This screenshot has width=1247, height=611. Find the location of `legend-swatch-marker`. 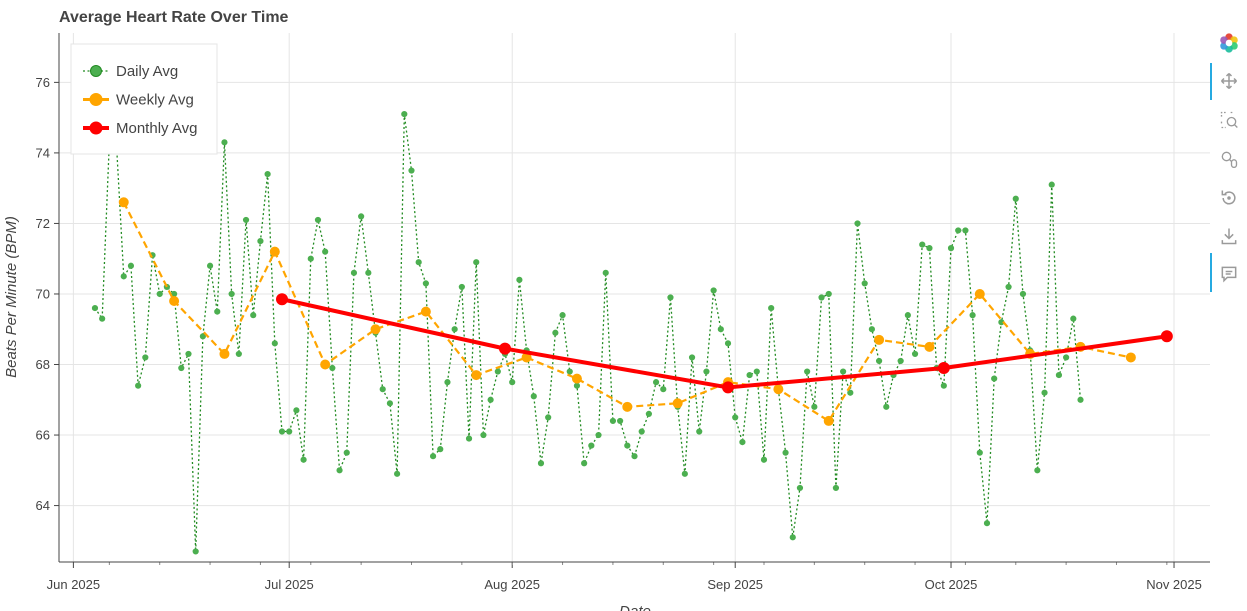

legend-swatch-marker is located at coordinates (96, 99).